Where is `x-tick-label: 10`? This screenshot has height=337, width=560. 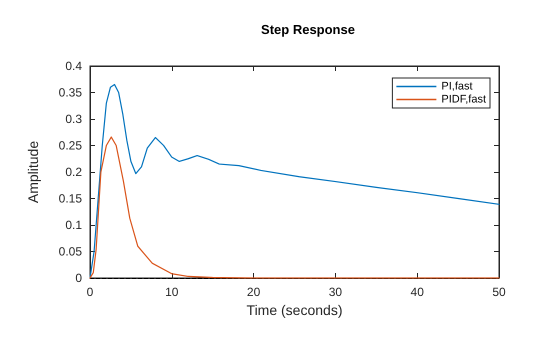 x-tick-label: 10 is located at coordinates (172, 292).